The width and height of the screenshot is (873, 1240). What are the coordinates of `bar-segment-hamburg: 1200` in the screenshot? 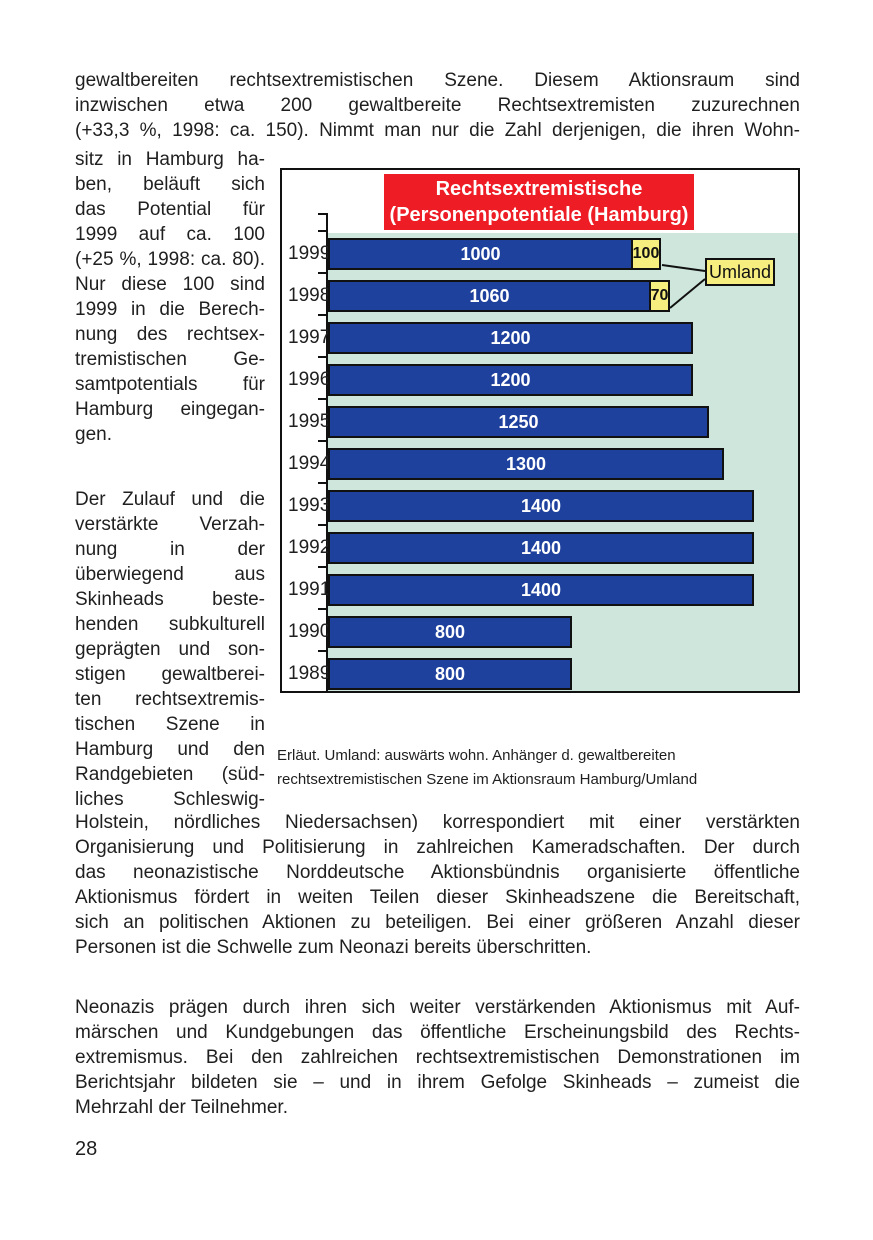 It's located at (510, 338).